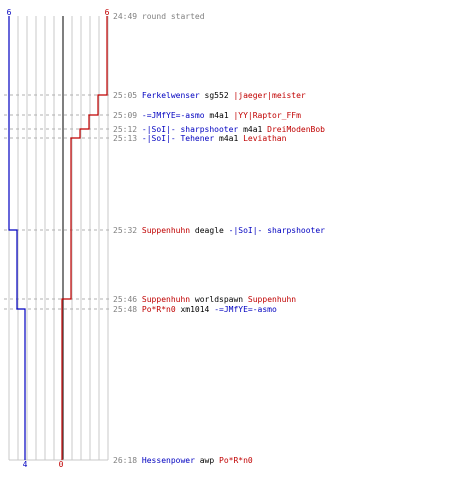 The image size is (450, 500). What do you see at coordinates (209, 230) in the screenshot?
I see `event-weapon: deagle` at bounding box center [209, 230].